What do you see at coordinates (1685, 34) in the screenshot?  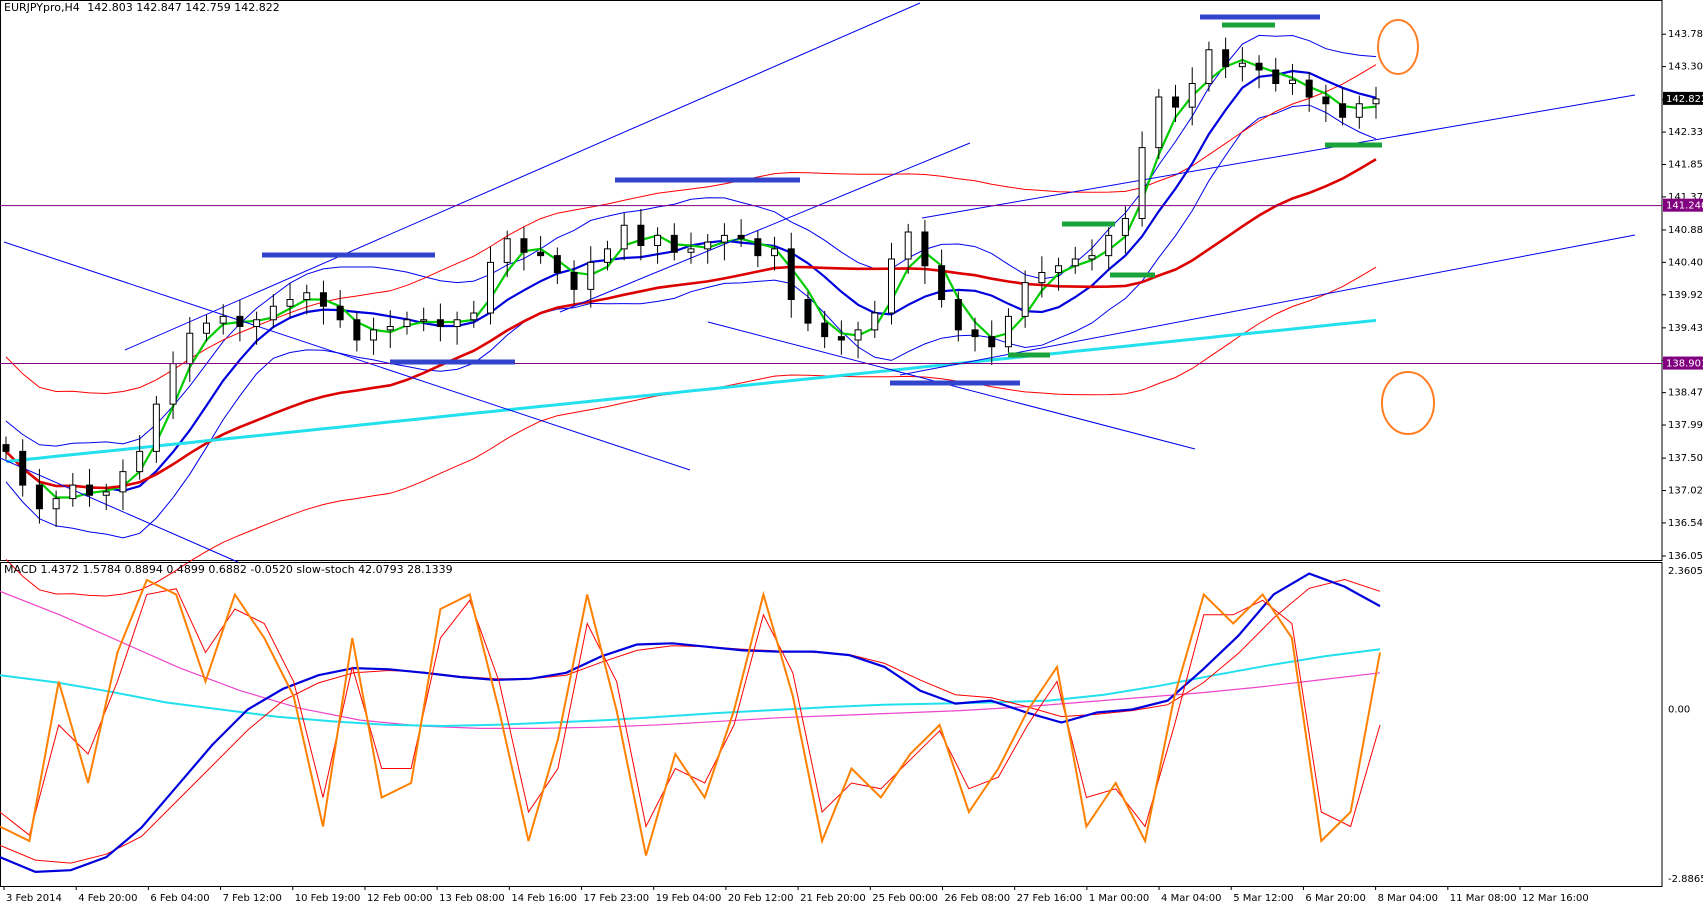 I see `price-tick-label: 143.780` at bounding box center [1685, 34].